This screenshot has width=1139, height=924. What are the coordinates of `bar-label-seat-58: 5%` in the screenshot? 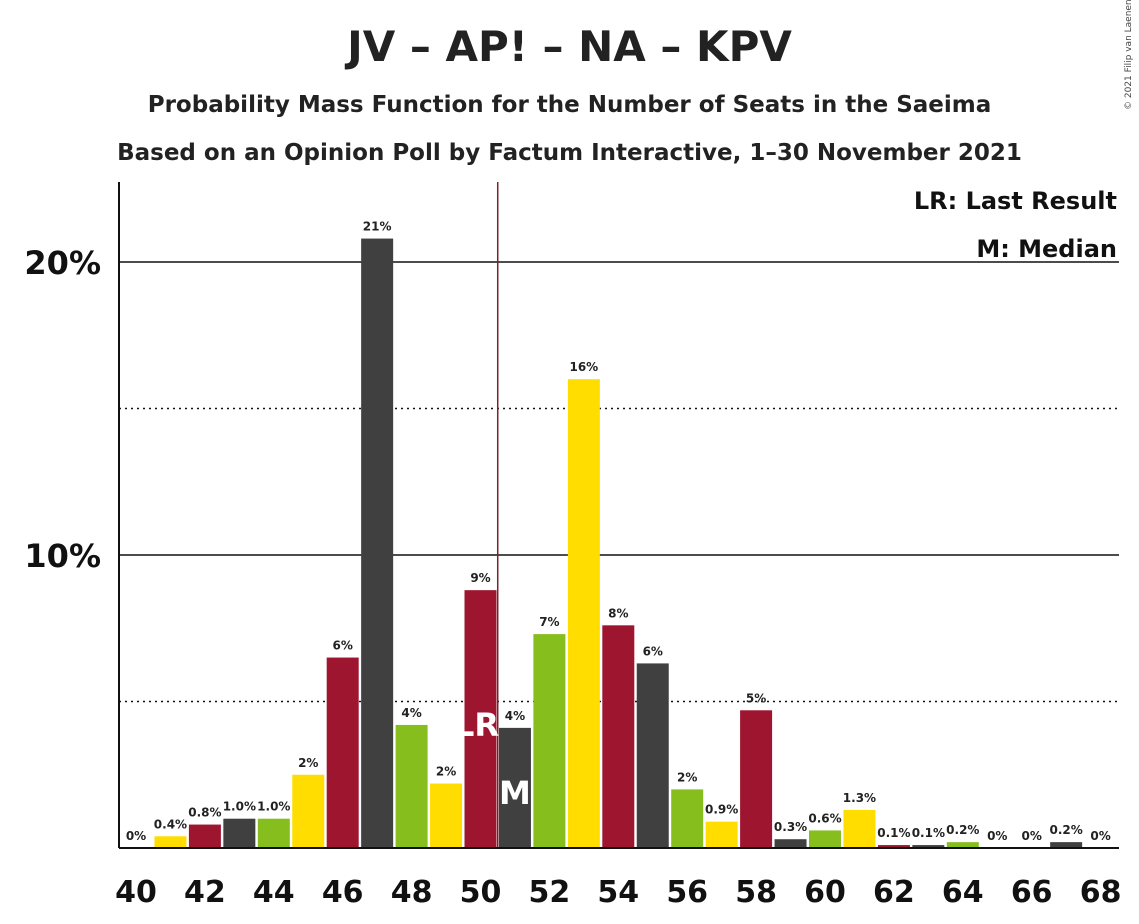 It's located at (756, 698).